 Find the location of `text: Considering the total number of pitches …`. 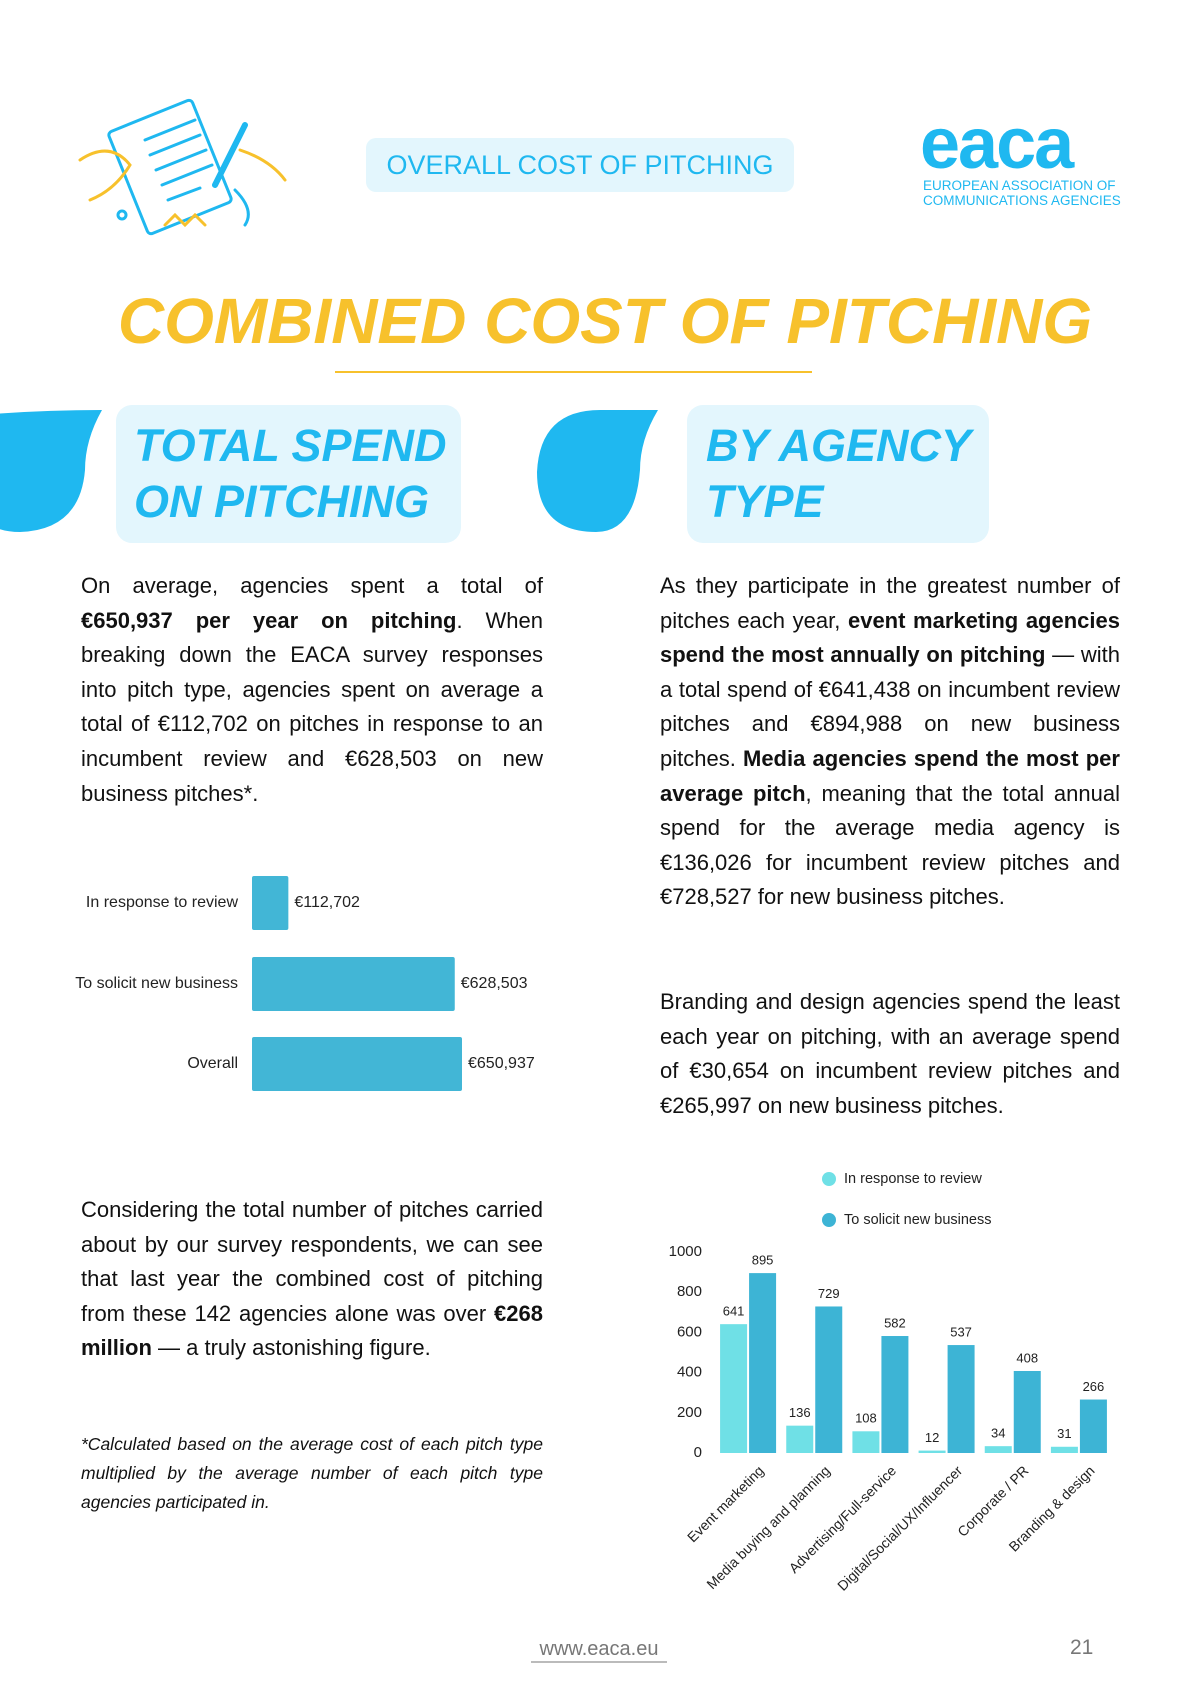

text: Considering the total number of pitches … is located at coordinates (312, 1261).